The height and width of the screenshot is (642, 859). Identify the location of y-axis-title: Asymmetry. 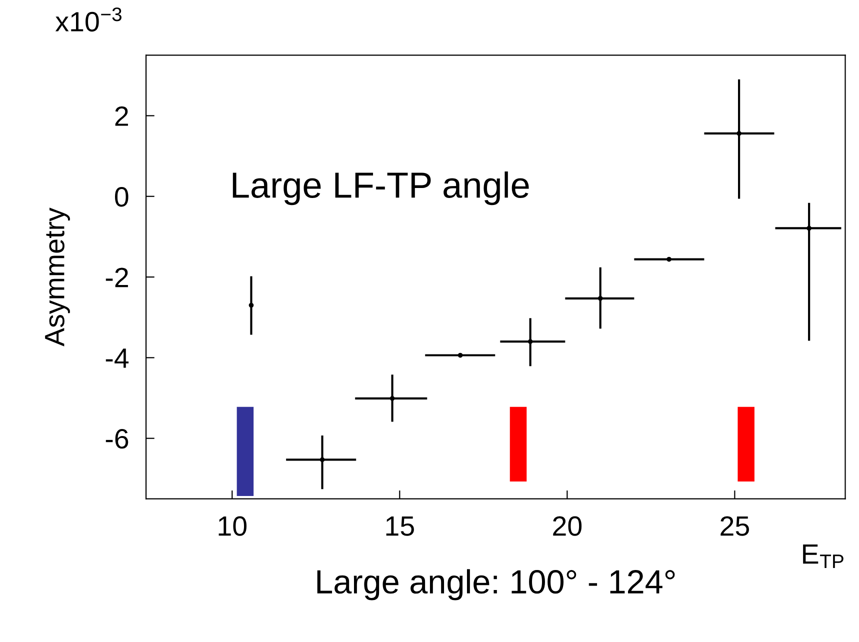
(57, 277).